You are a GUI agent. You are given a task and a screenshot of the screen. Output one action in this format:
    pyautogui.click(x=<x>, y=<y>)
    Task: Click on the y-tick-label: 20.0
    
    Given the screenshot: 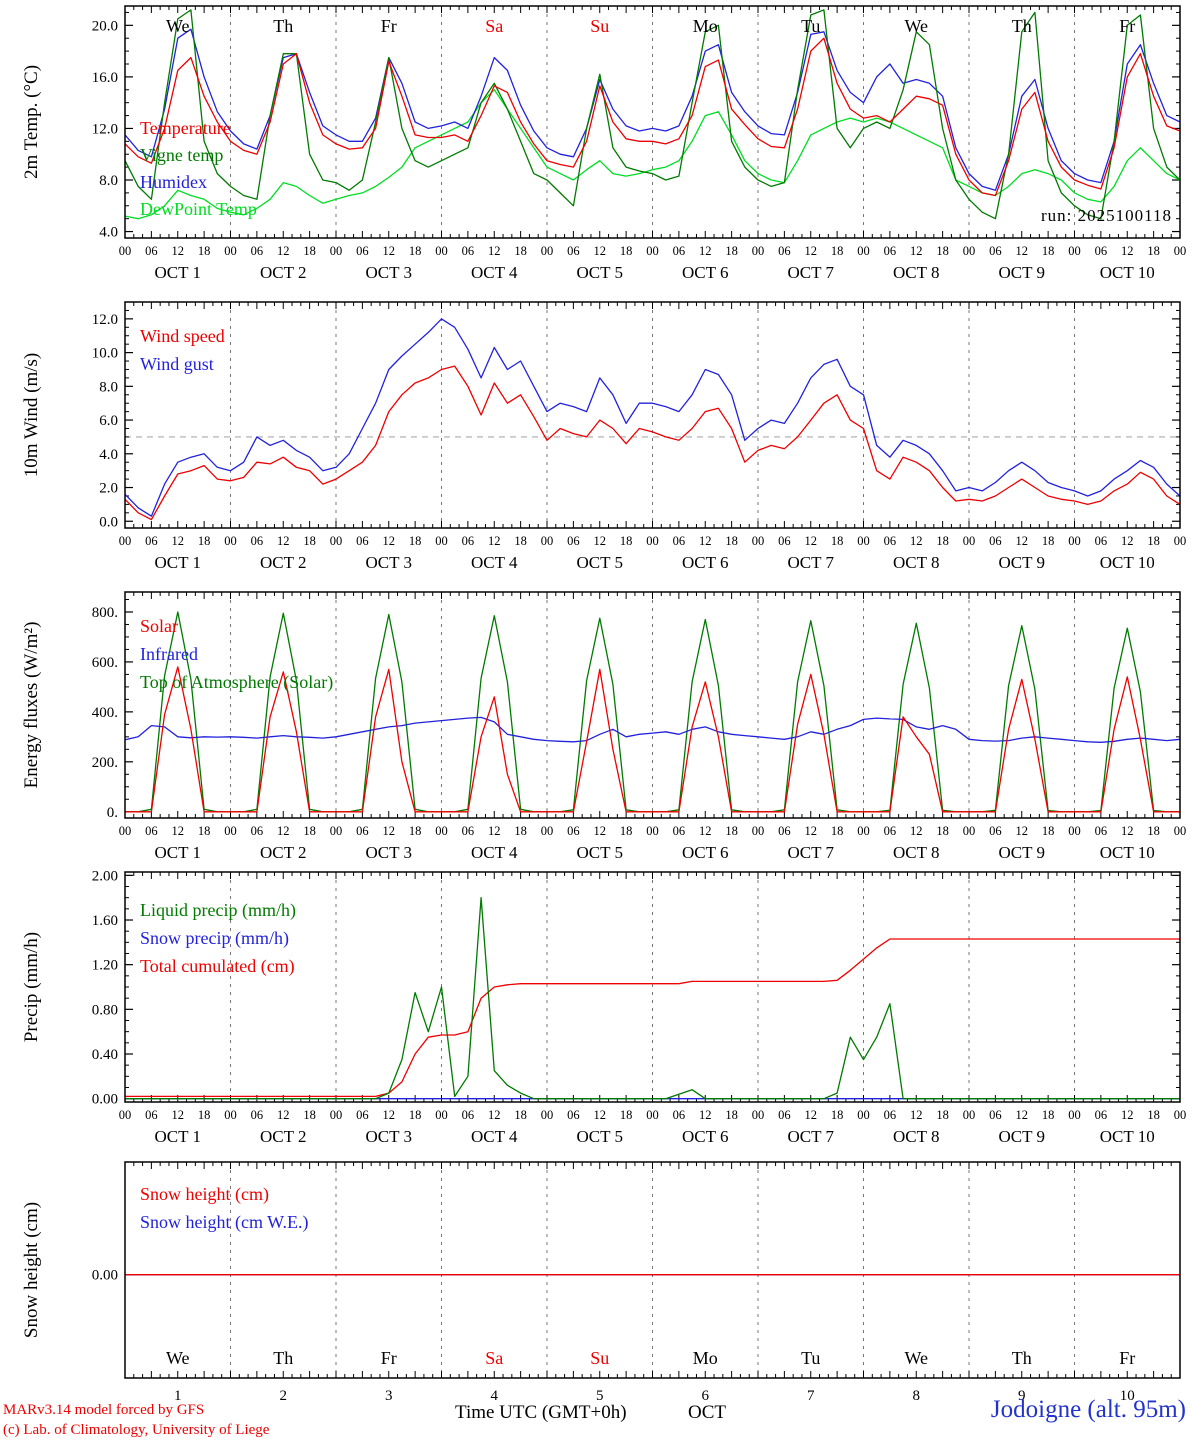 What is the action you would take?
    pyautogui.click(x=105, y=26)
    